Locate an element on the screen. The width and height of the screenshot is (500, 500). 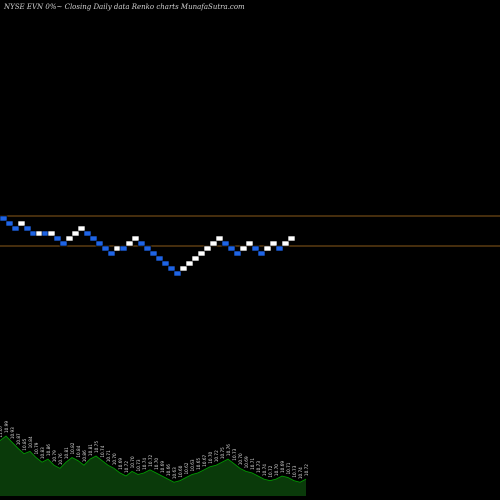
volume-label: 10.82 is located at coordinates (72, 448).